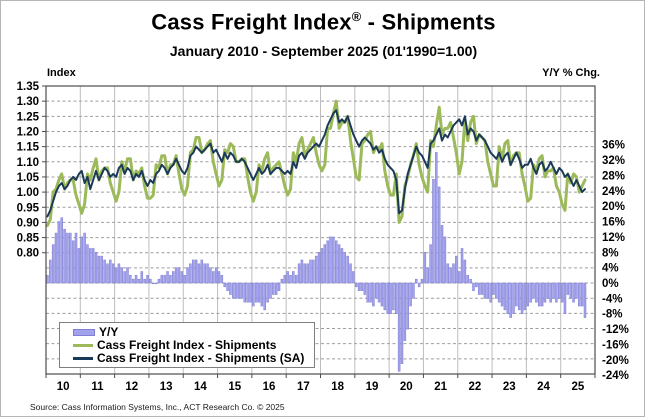 The width and height of the screenshot is (645, 417). I want to click on x-tick-label: 24, so click(543, 387).